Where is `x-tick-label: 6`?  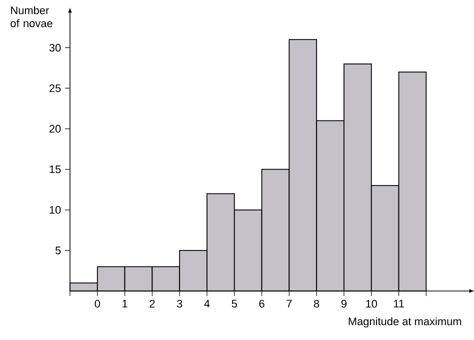 x-tick-label: 6 is located at coordinates (261, 304).